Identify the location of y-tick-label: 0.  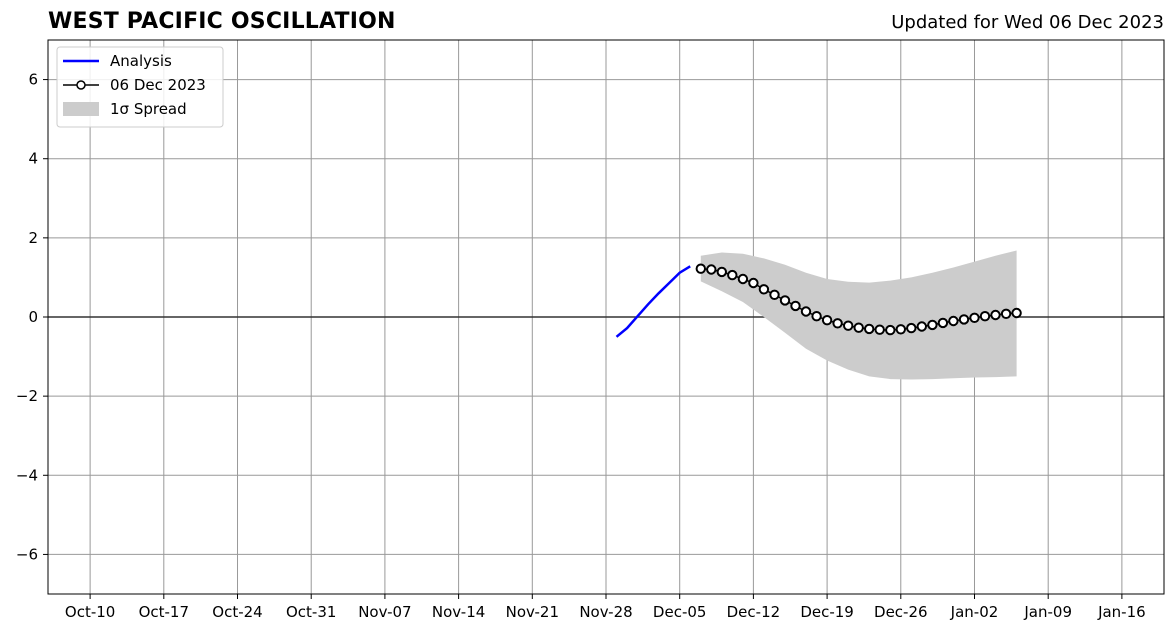
(33, 317).